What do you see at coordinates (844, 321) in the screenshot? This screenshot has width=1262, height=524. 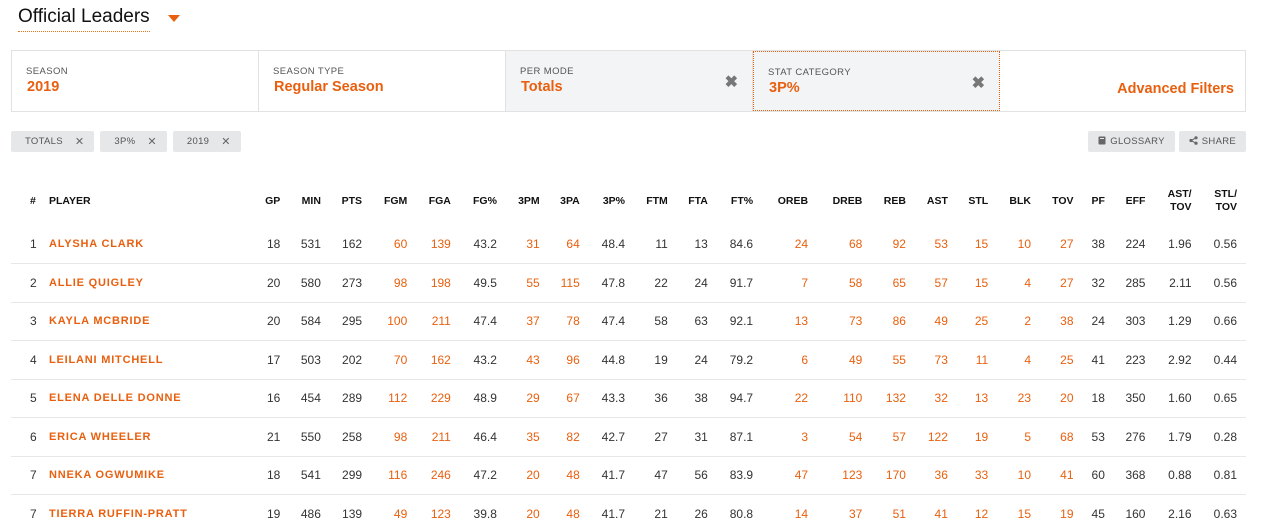 I see `cell-dreb: 73` at bounding box center [844, 321].